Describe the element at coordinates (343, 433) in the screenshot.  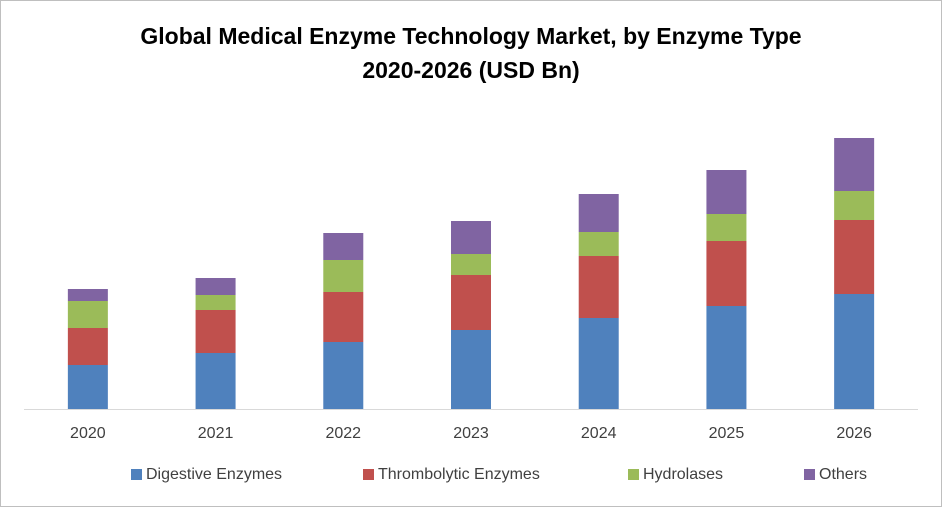
I see `x-tick-label: 2022` at that location.